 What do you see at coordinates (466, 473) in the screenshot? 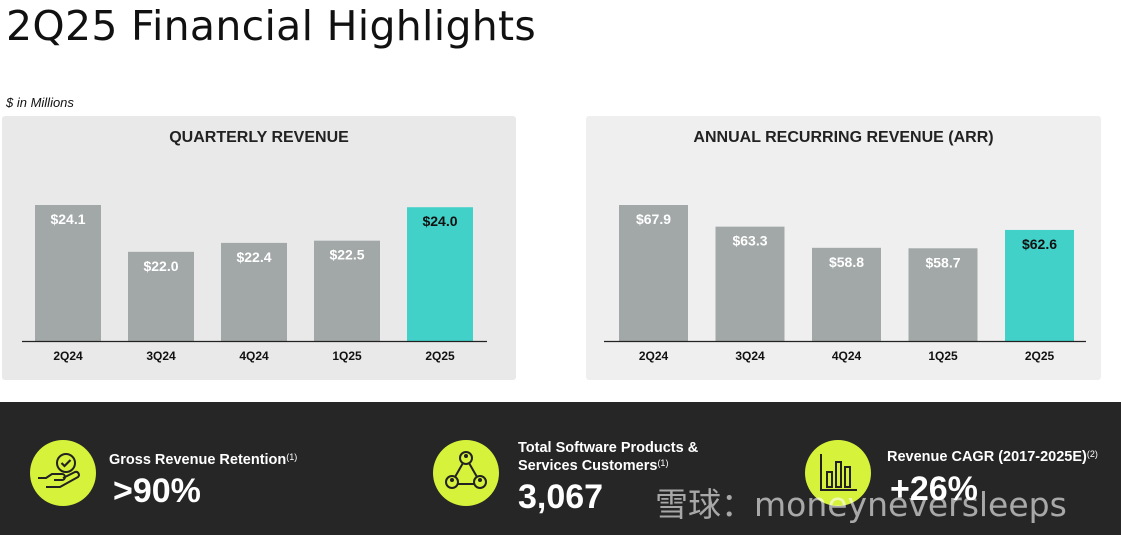
I see `customers-network-icon` at bounding box center [466, 473].